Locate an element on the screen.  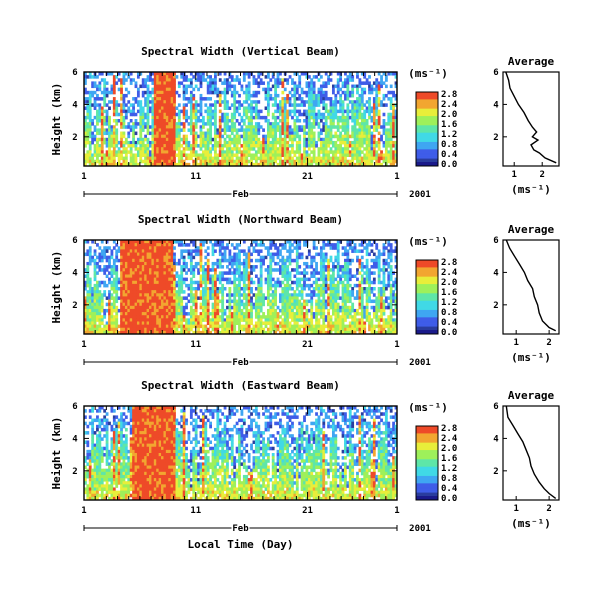
profile-frame is located at coordinates (531, 119).